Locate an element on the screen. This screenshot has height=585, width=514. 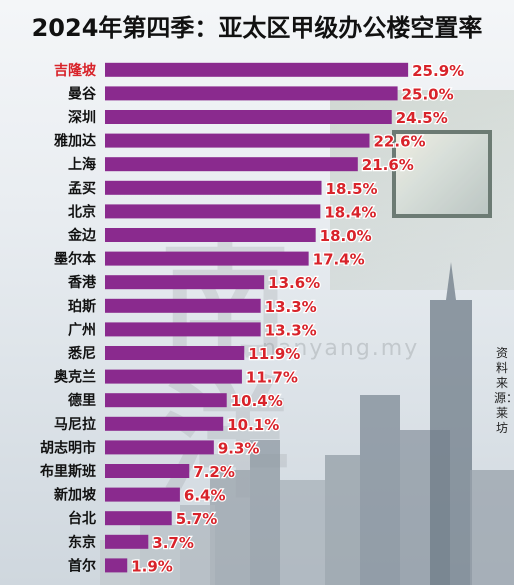
value-label: 10.1% is located at coordinates (253, 425).